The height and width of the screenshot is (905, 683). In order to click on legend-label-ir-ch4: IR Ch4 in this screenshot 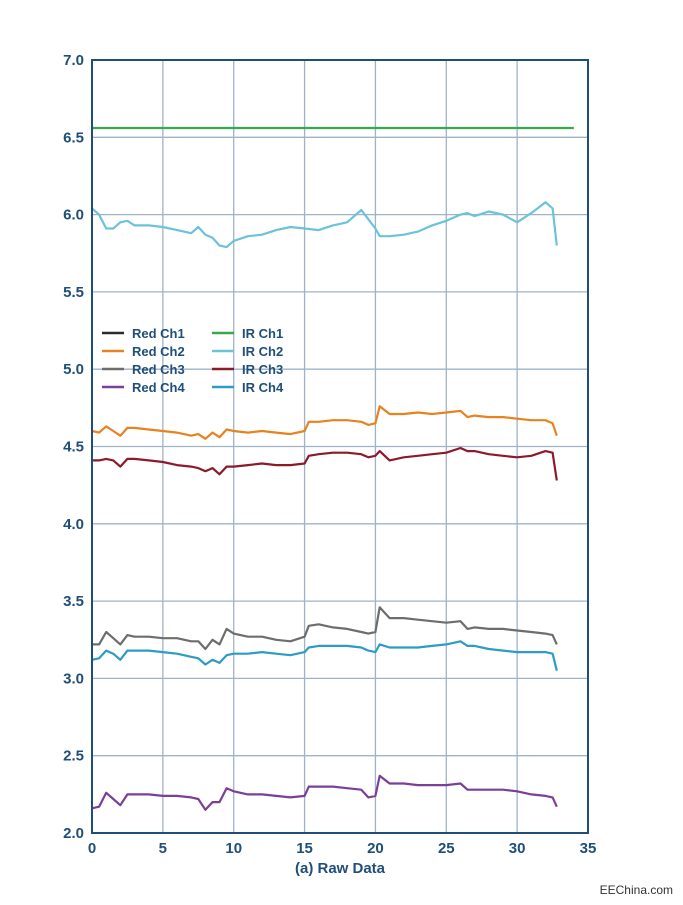, I will do `click(263, 387)`.